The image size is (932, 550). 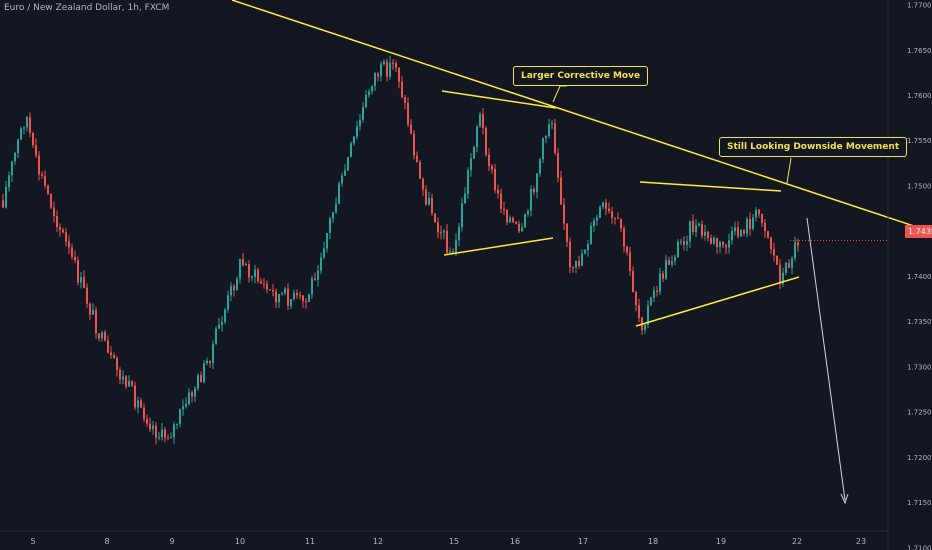 What do you see at coordinates (721, 541) in the screenshot?
I see `x-tick-label: 19` at bounding box center [721, 541].